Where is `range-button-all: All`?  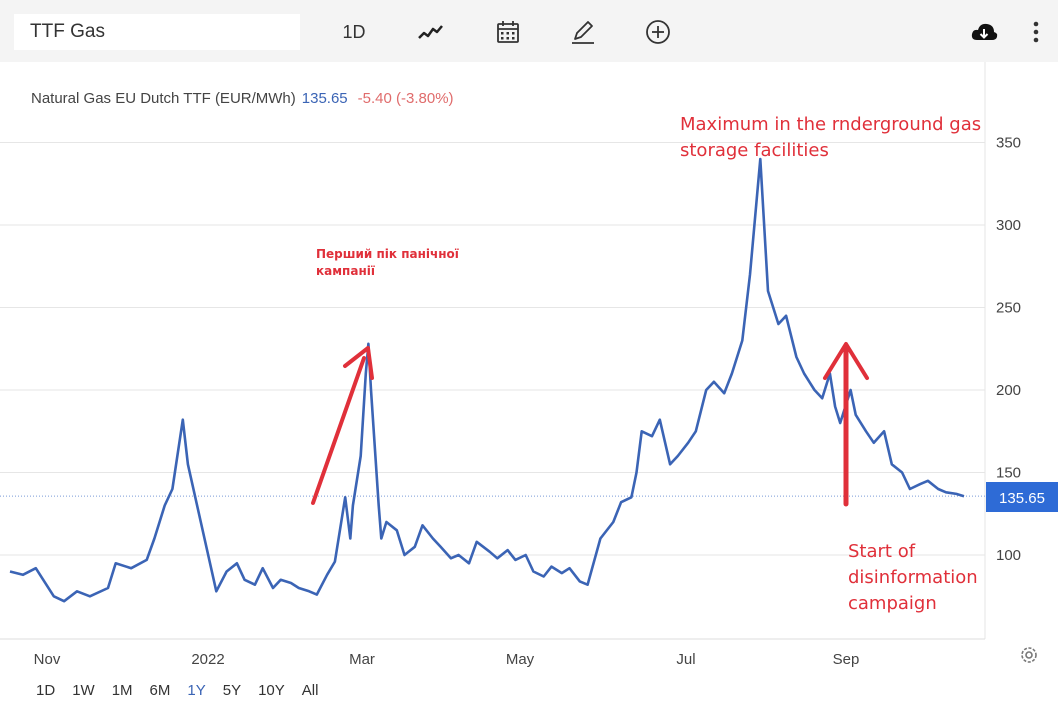
range-button-all: All is located at coordinates (310, 690).